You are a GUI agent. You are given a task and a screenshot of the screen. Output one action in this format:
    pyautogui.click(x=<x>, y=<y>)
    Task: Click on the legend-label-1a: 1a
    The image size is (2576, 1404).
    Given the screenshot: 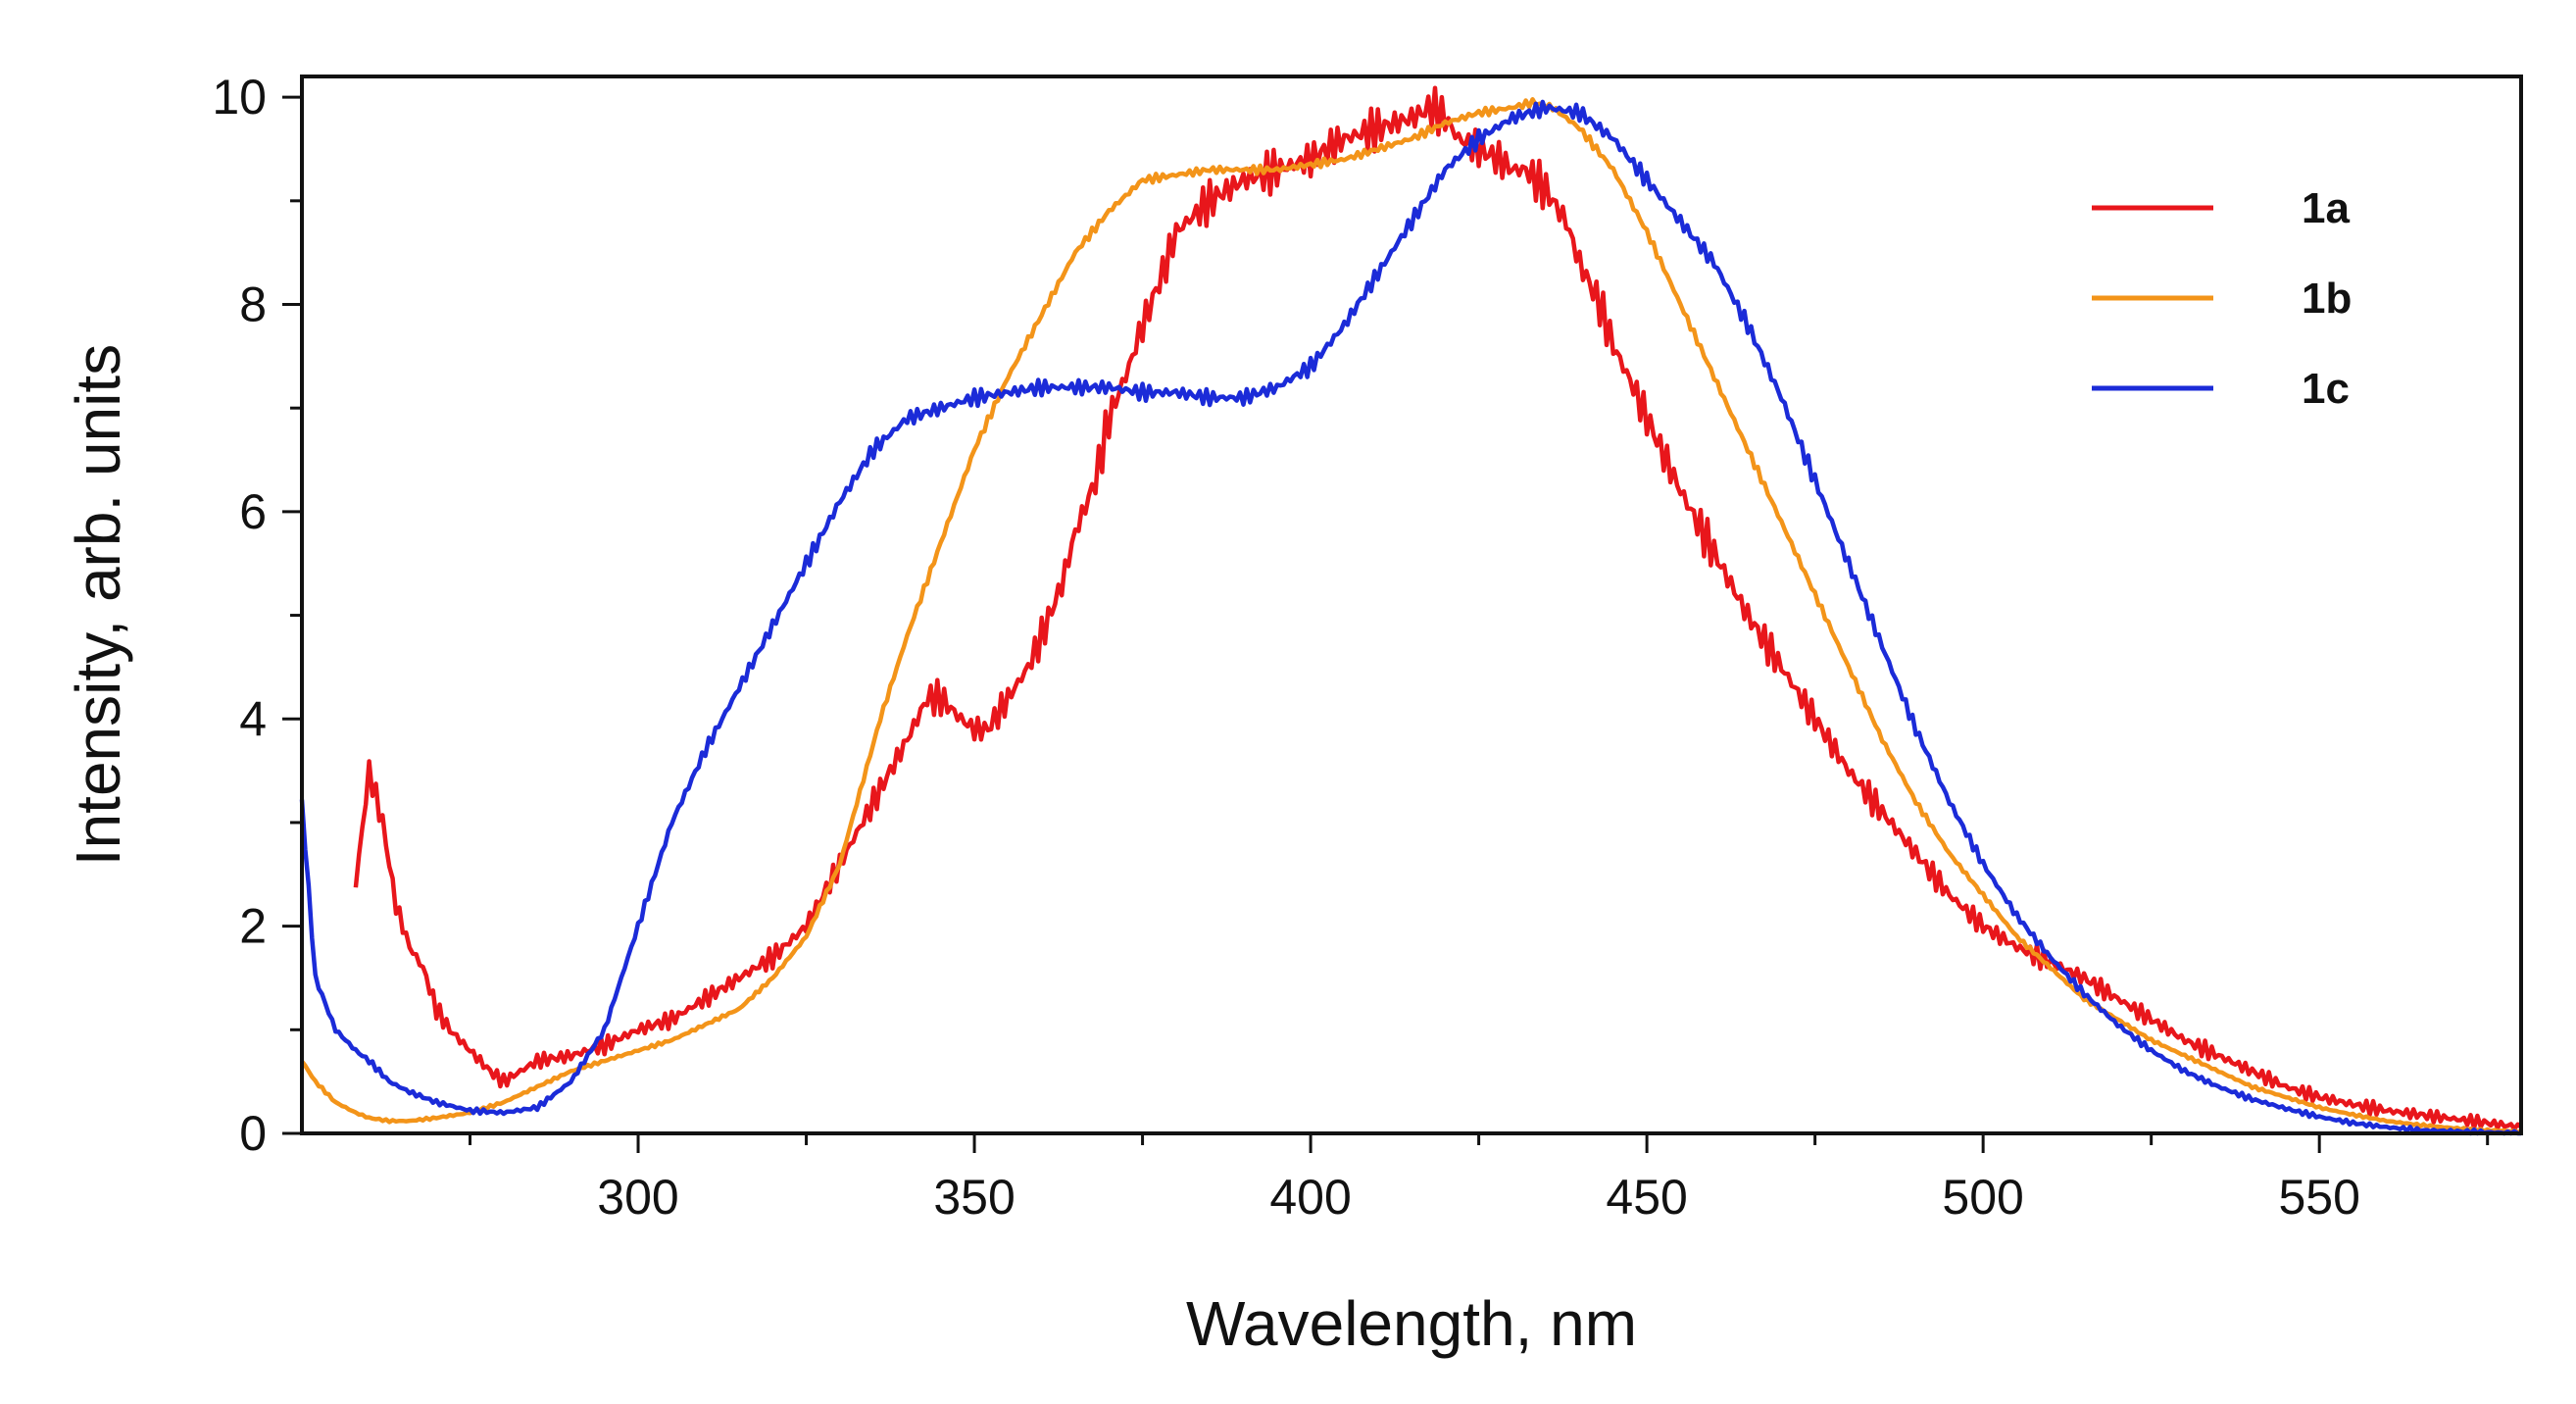 What is the action you would take?
    pyautogui.click(x=2326, y=208)
    